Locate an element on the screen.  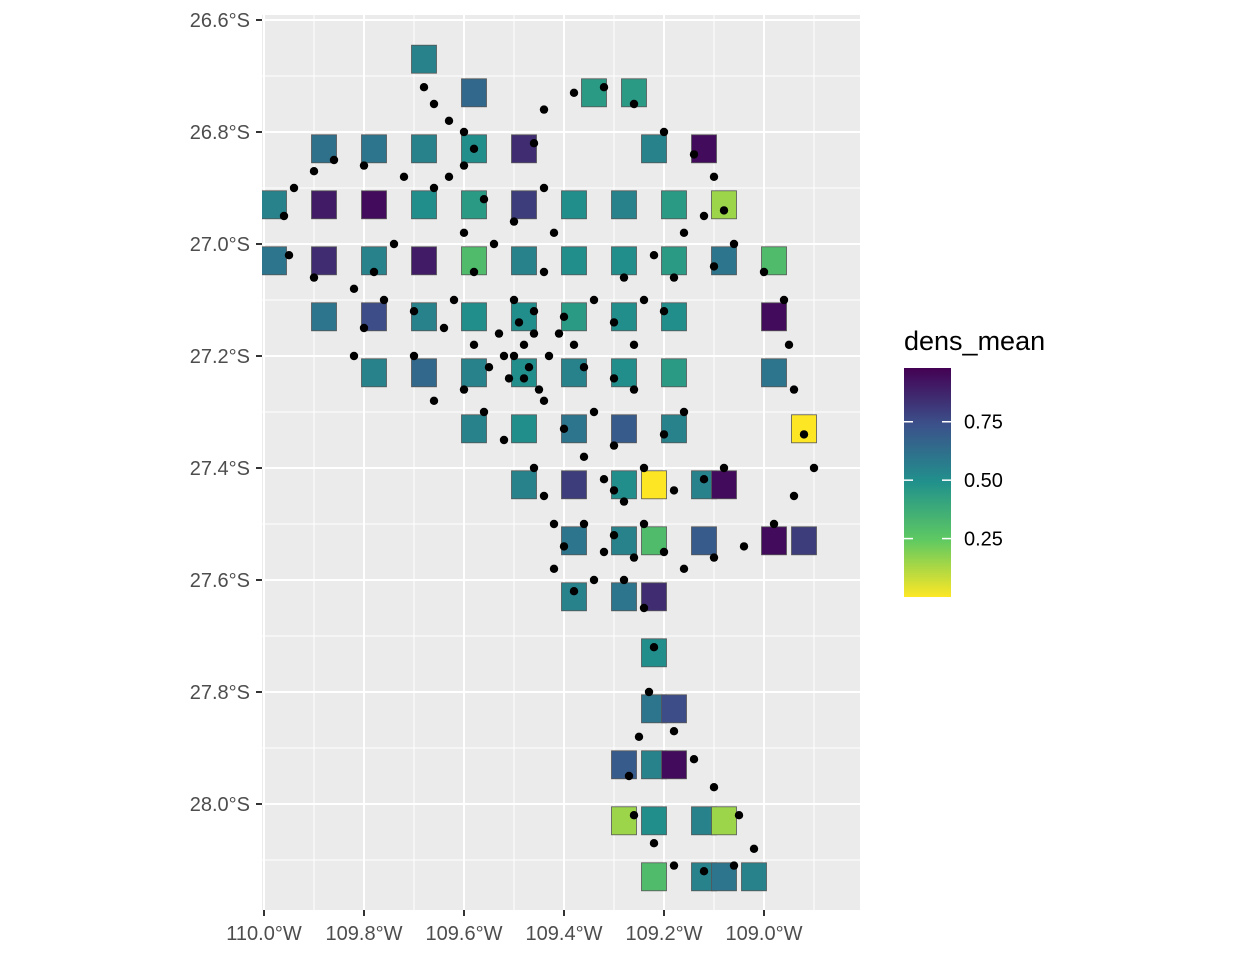
y-tick-label: 28.0°S is located at coordinates (220, 805).